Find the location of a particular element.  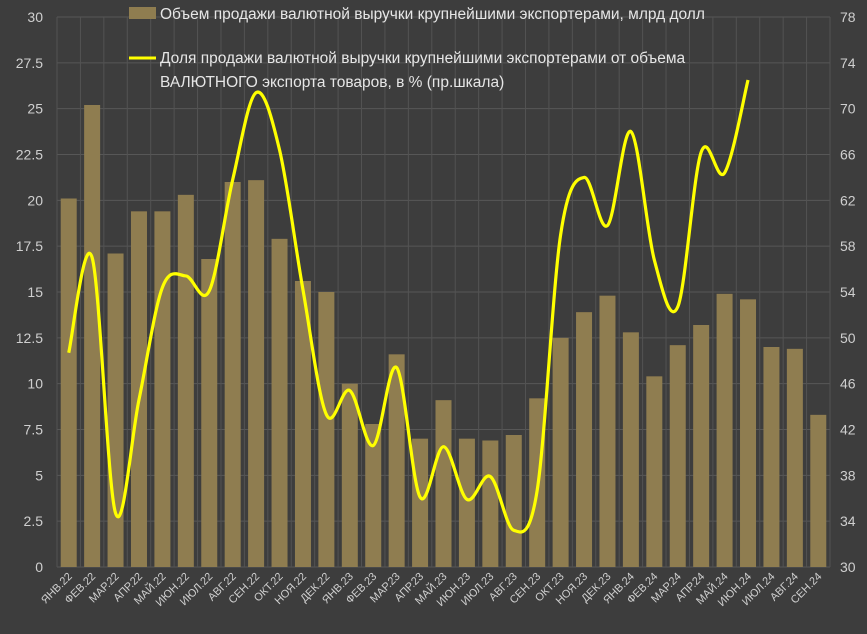

left-tick-label: 25 is located at coordinates (35, 109).